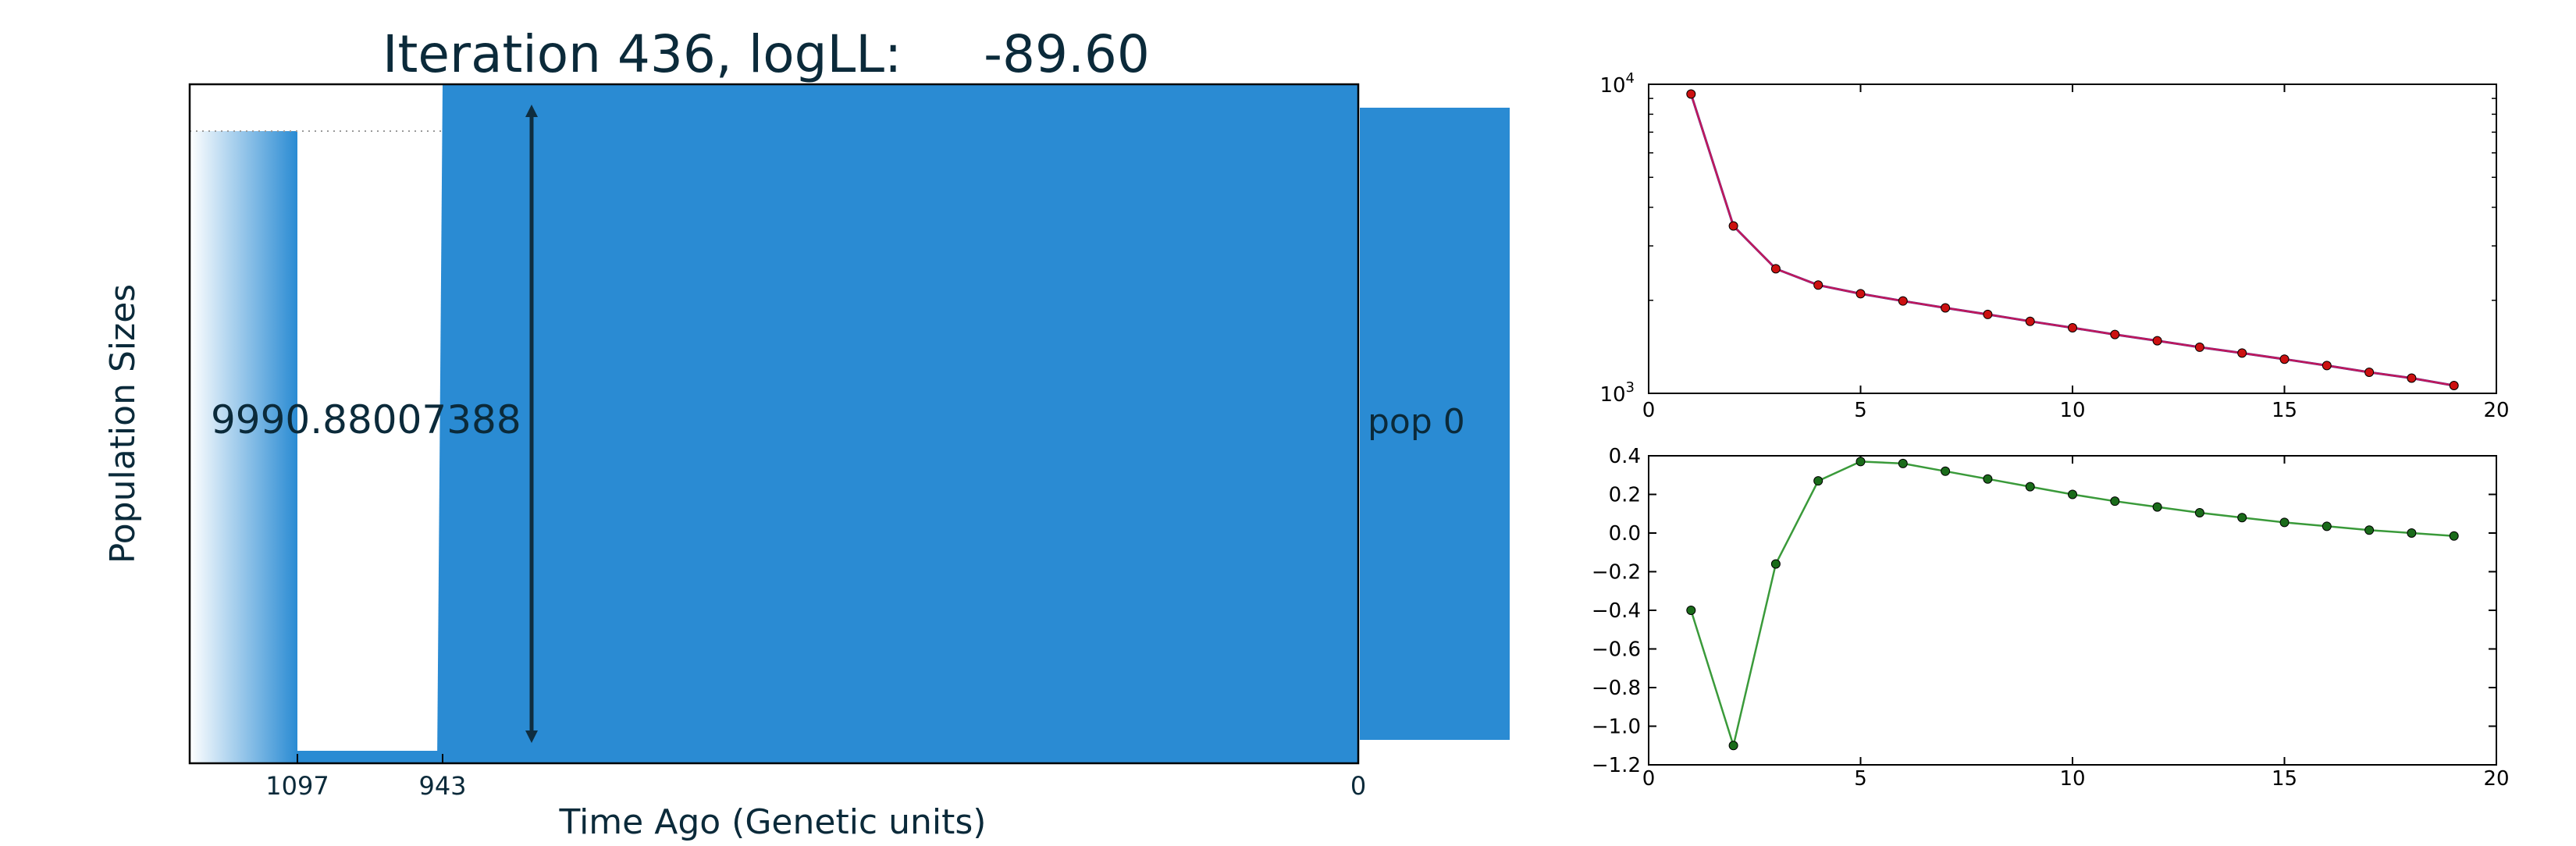 This screenshot has width=2576, height=846. What do you see at coordinates (2284, 779) in the screenshot?
I see `growth-plot-x-tick-label: 15` at bounding box center [2284, 779].